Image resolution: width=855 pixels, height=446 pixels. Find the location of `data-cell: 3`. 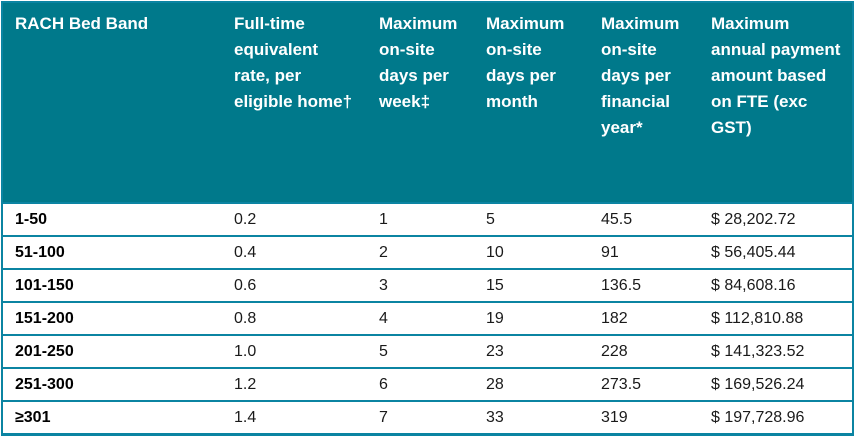

data-cell: 3 is located at coordinates (420, 285).